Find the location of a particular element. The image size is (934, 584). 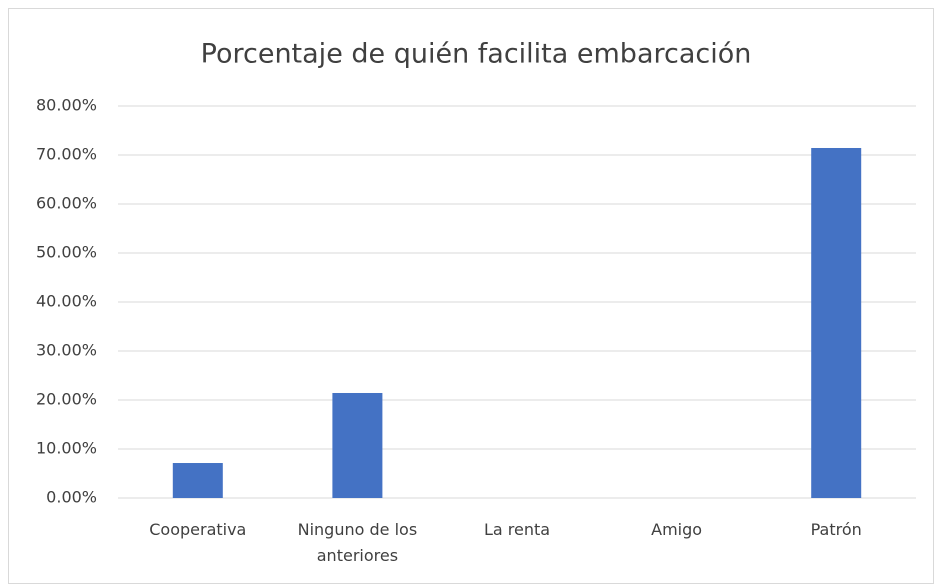

chart-title: Porcentaje de quién facilita embarcación is located at coordinates (476, 54).